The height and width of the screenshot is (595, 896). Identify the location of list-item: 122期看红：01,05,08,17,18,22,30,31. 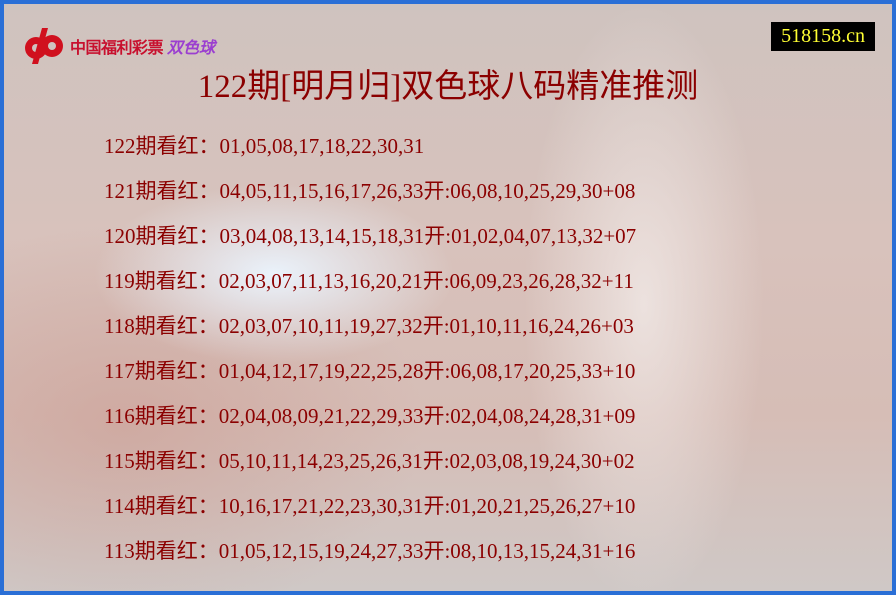
(264, 146).